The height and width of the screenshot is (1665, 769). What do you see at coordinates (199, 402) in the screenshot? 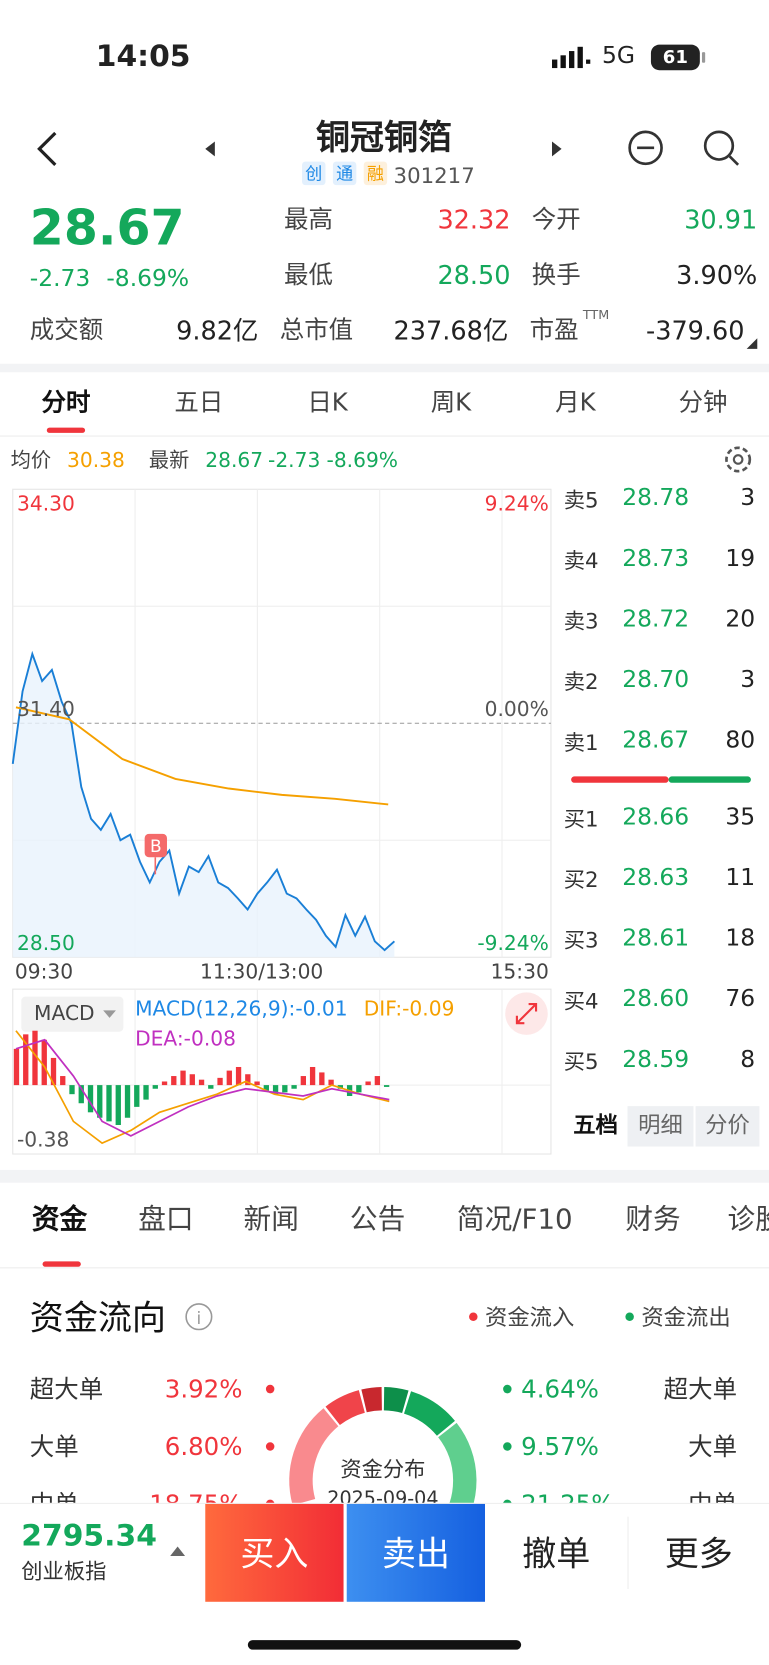
I see `chart-tab: 五日` at bounding box center [199, 402].